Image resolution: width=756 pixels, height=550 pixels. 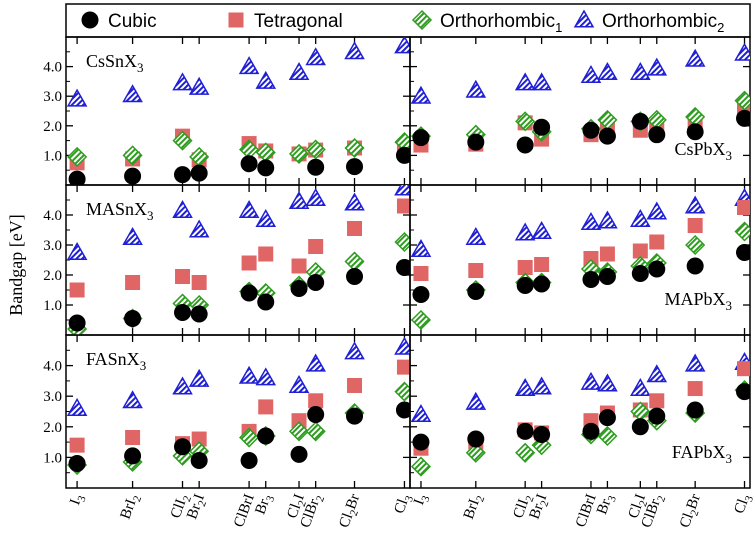 I want to click on x-tick-label: Cl3, so click(x=403, y=503).